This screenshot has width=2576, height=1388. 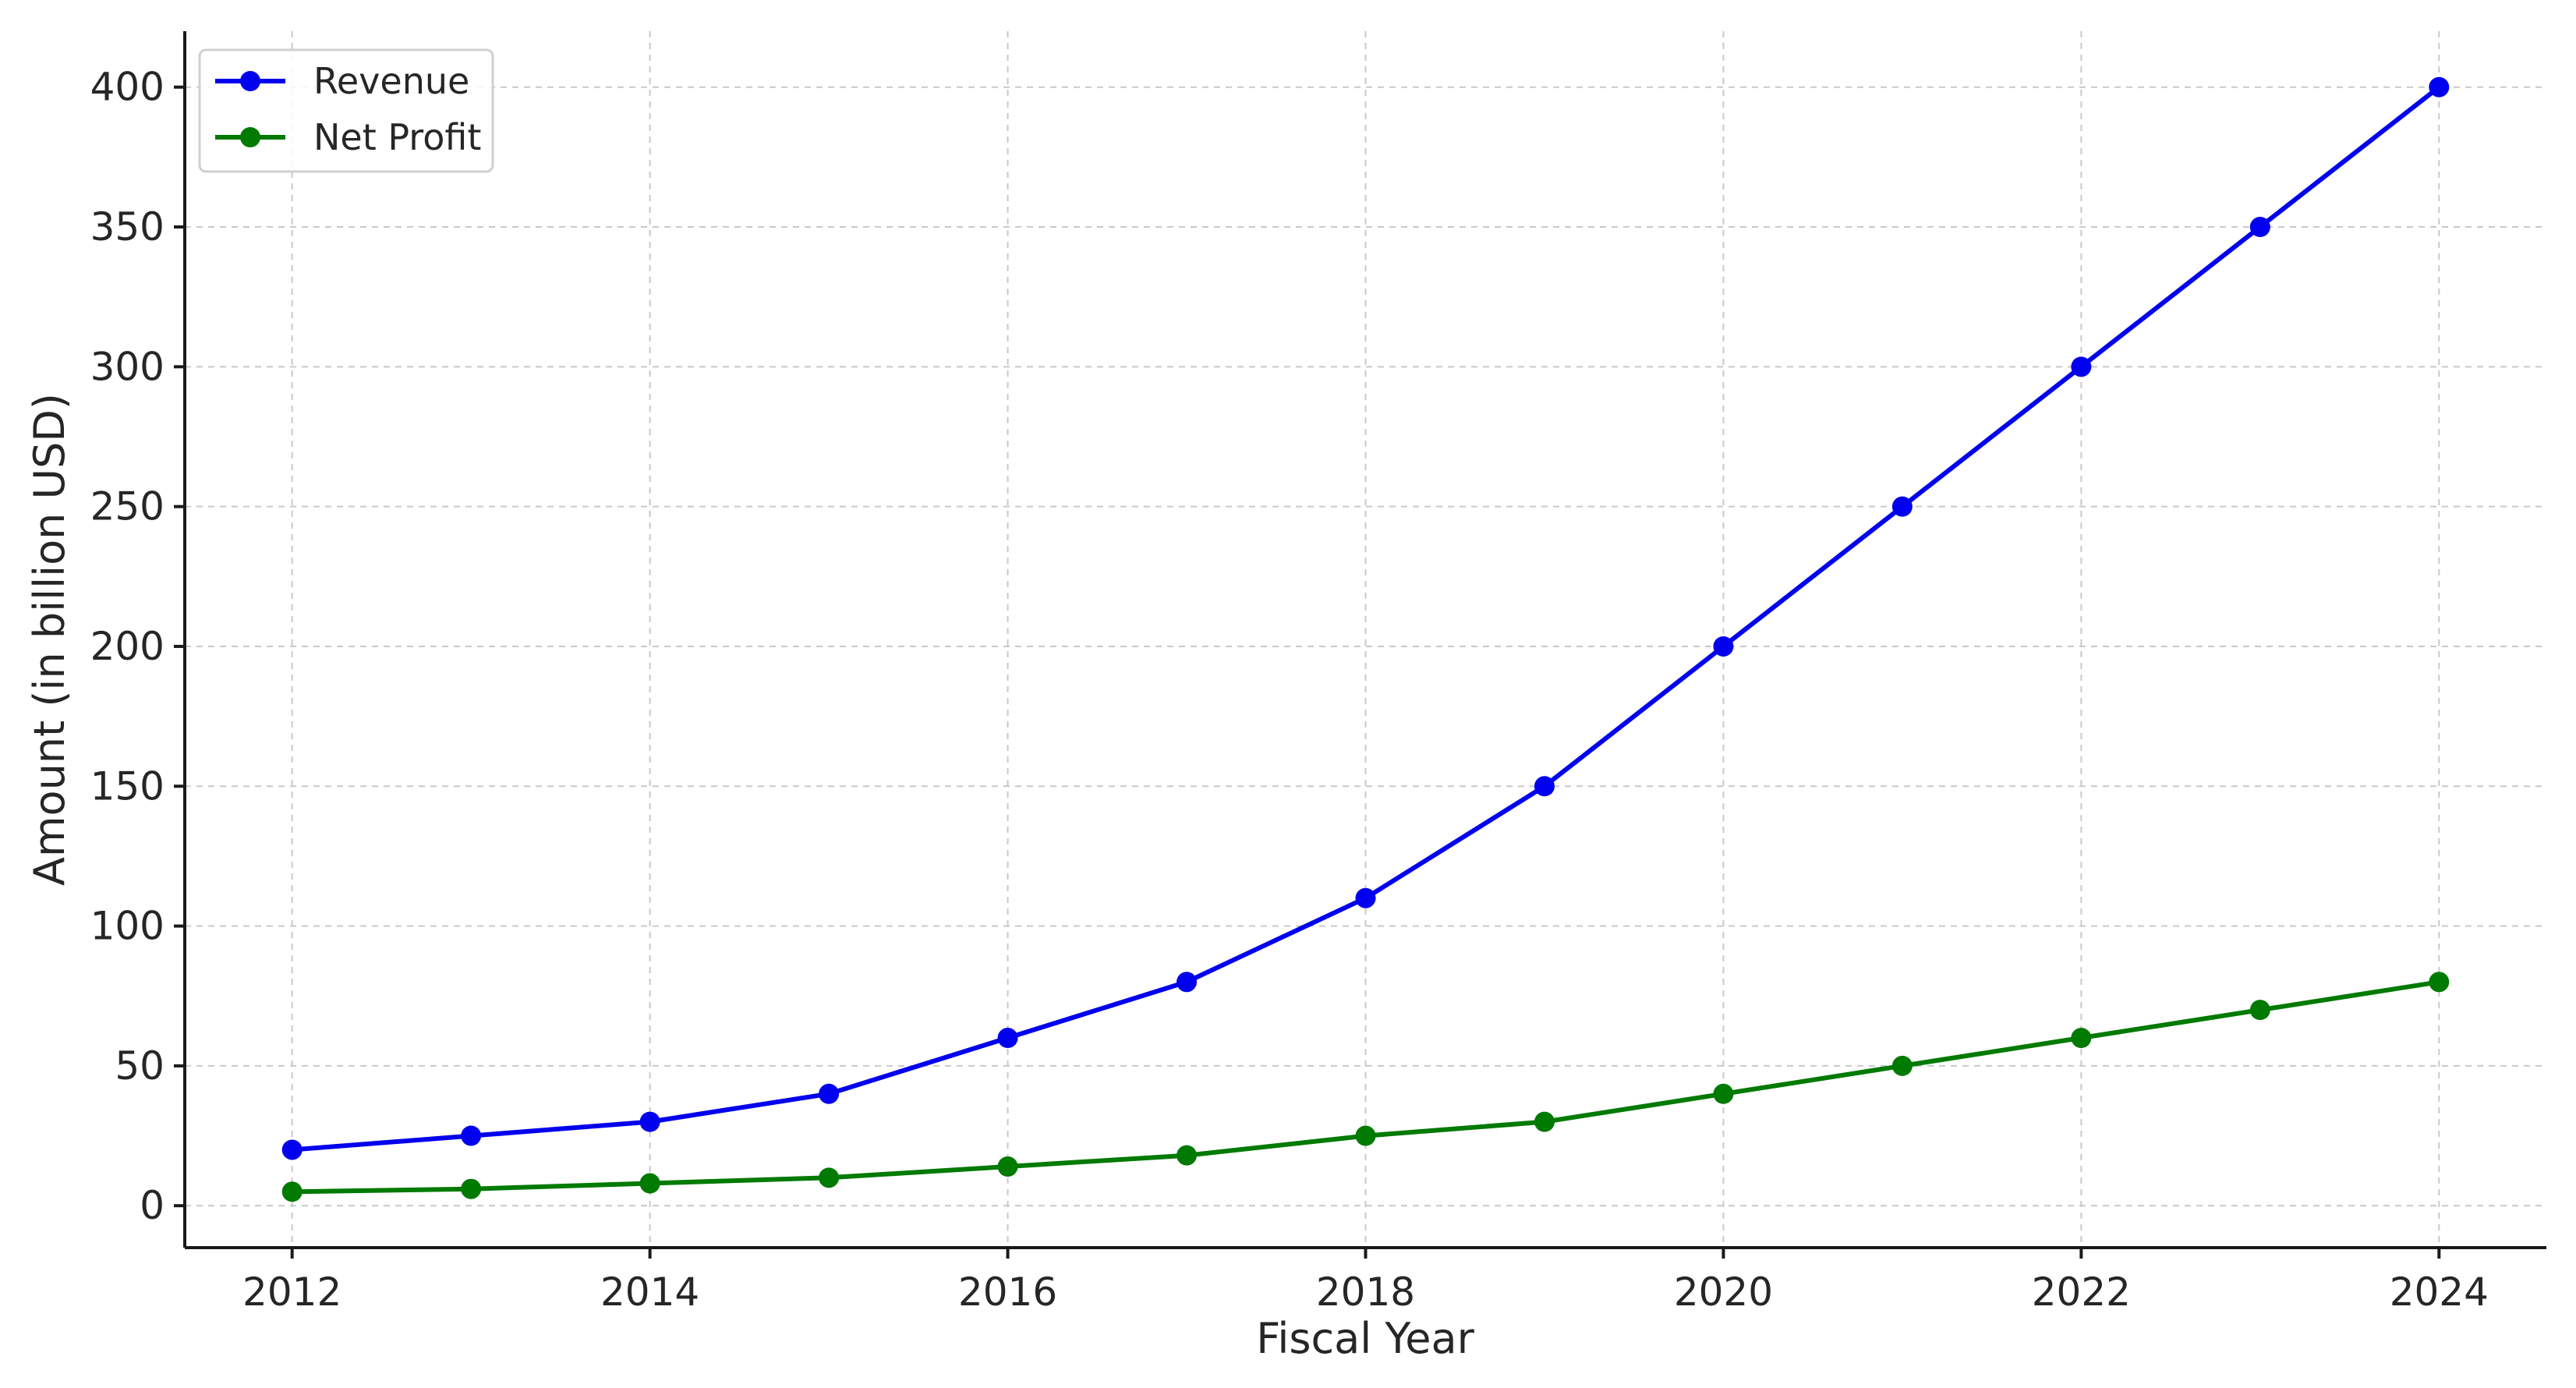 What do you see at coordinates (127, 87) in the screenshot?
I see `y-tick-label: 400` at bounding box center [127, 87].